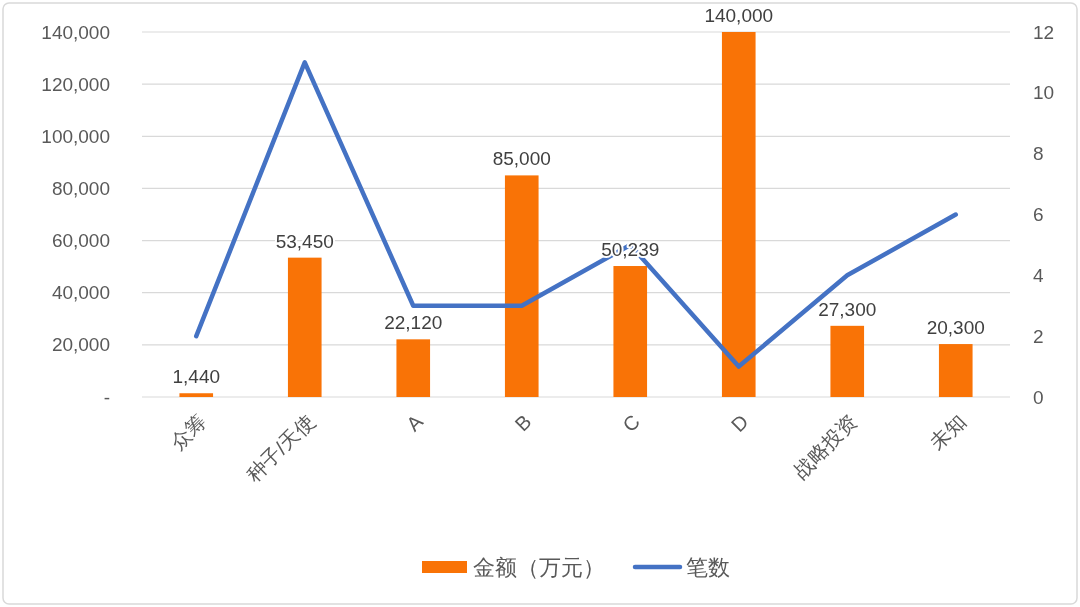  Describe the element at coordinates (1038, 397) in the screenshot. I see `y2-tick-label: 0` at that location.